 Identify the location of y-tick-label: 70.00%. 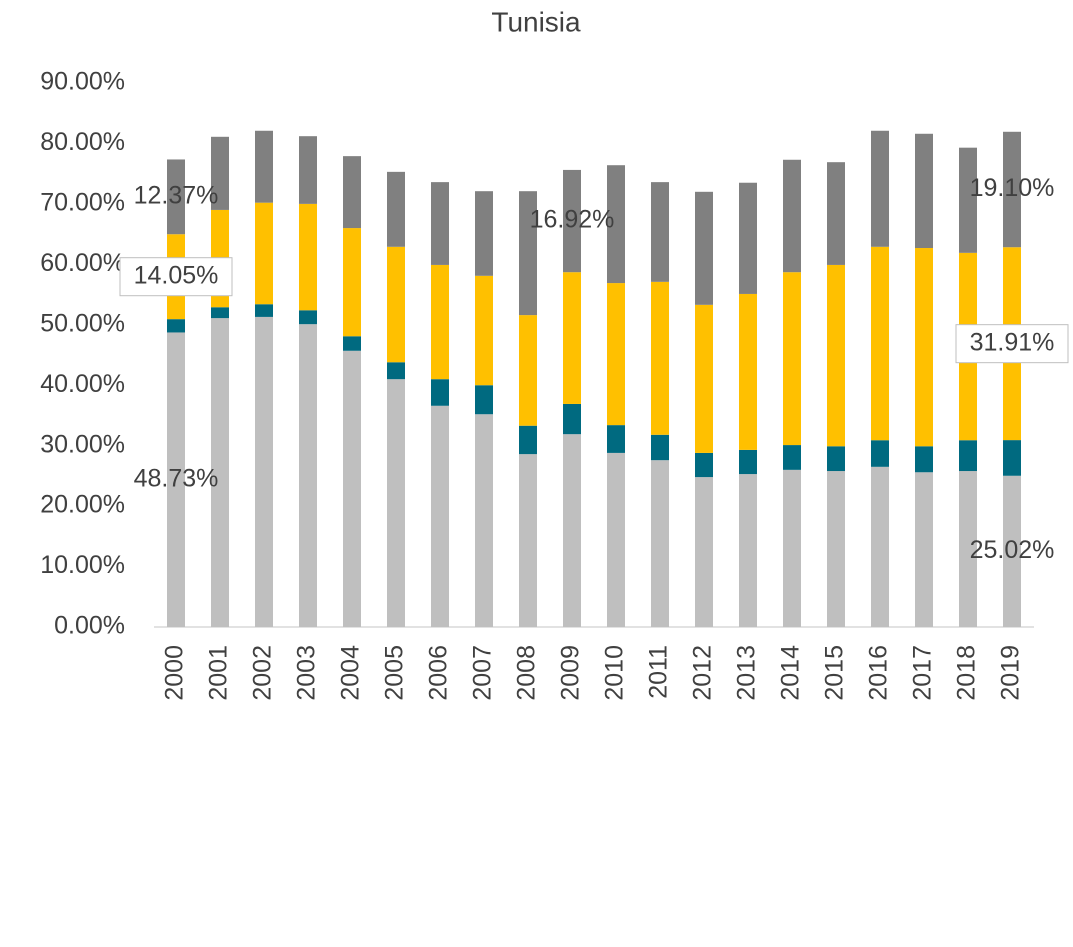
(82, 202).